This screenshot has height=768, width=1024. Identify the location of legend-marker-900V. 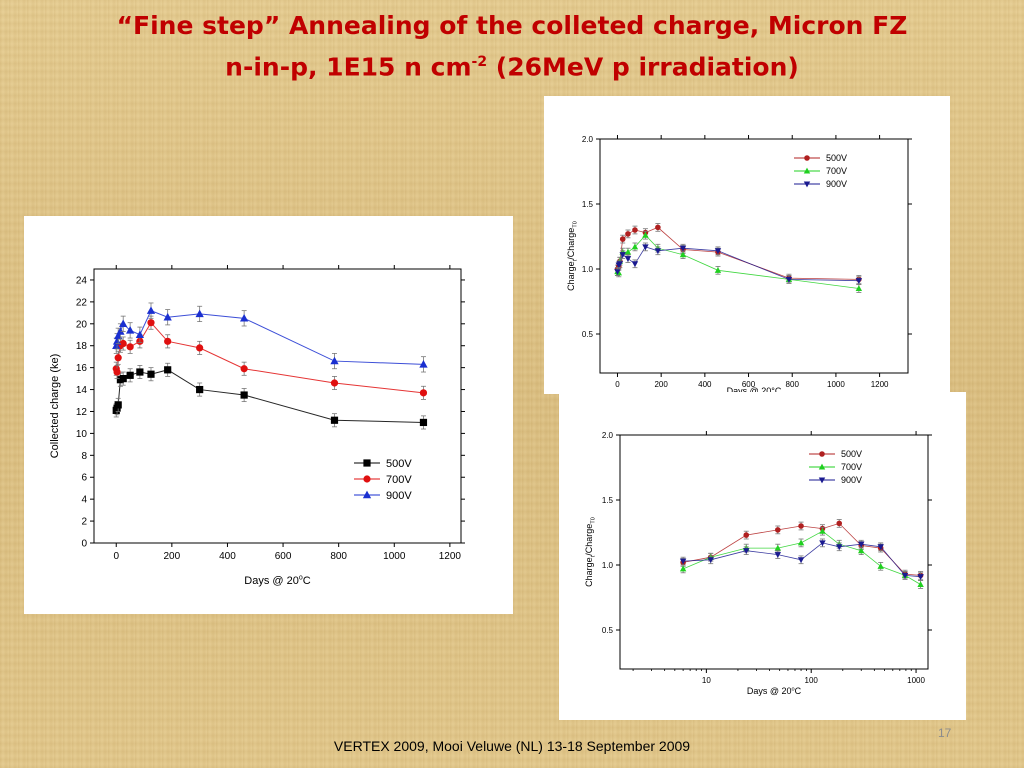
(367, 494).